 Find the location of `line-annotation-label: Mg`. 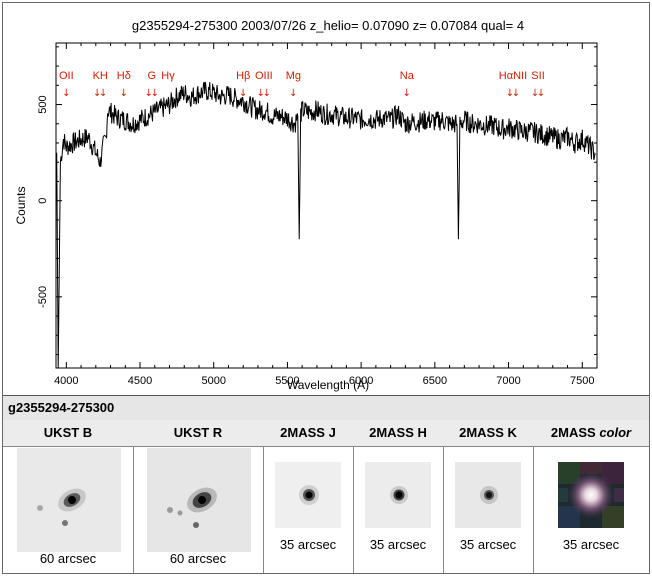

line-annotation-label: Mg is located at coordinates (293, 76).